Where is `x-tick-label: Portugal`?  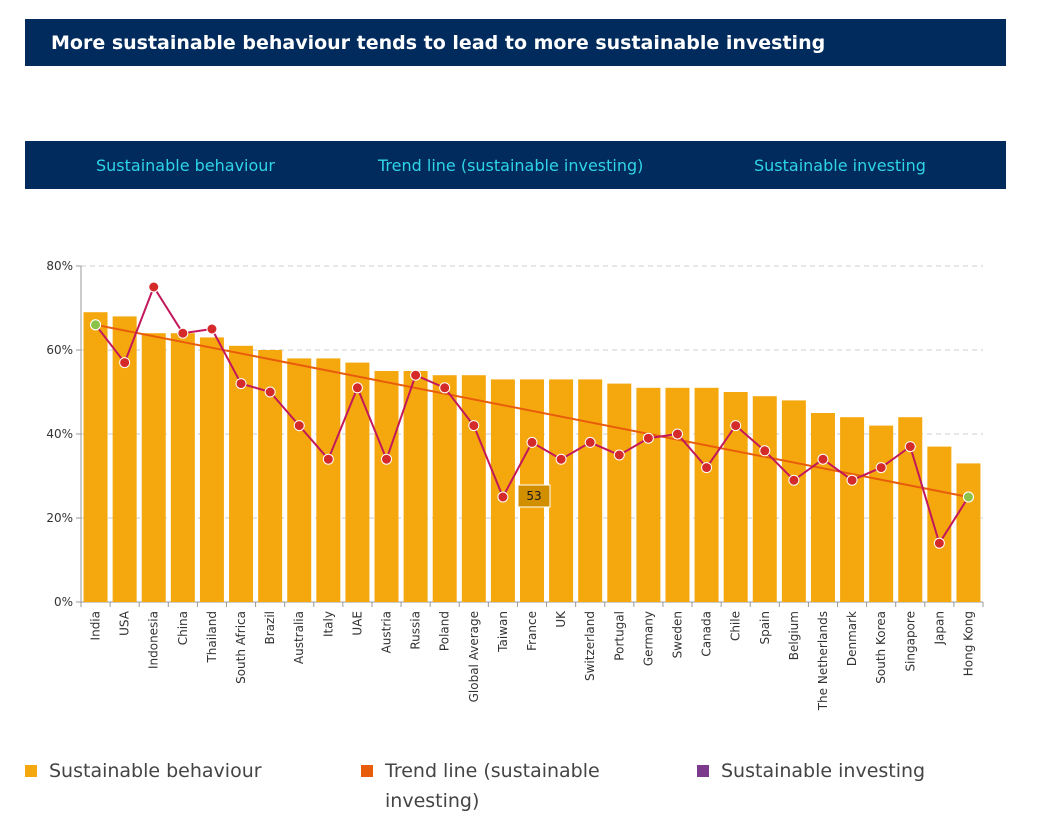 x-tick-label: Portugal is located at coordinates (619, 636).